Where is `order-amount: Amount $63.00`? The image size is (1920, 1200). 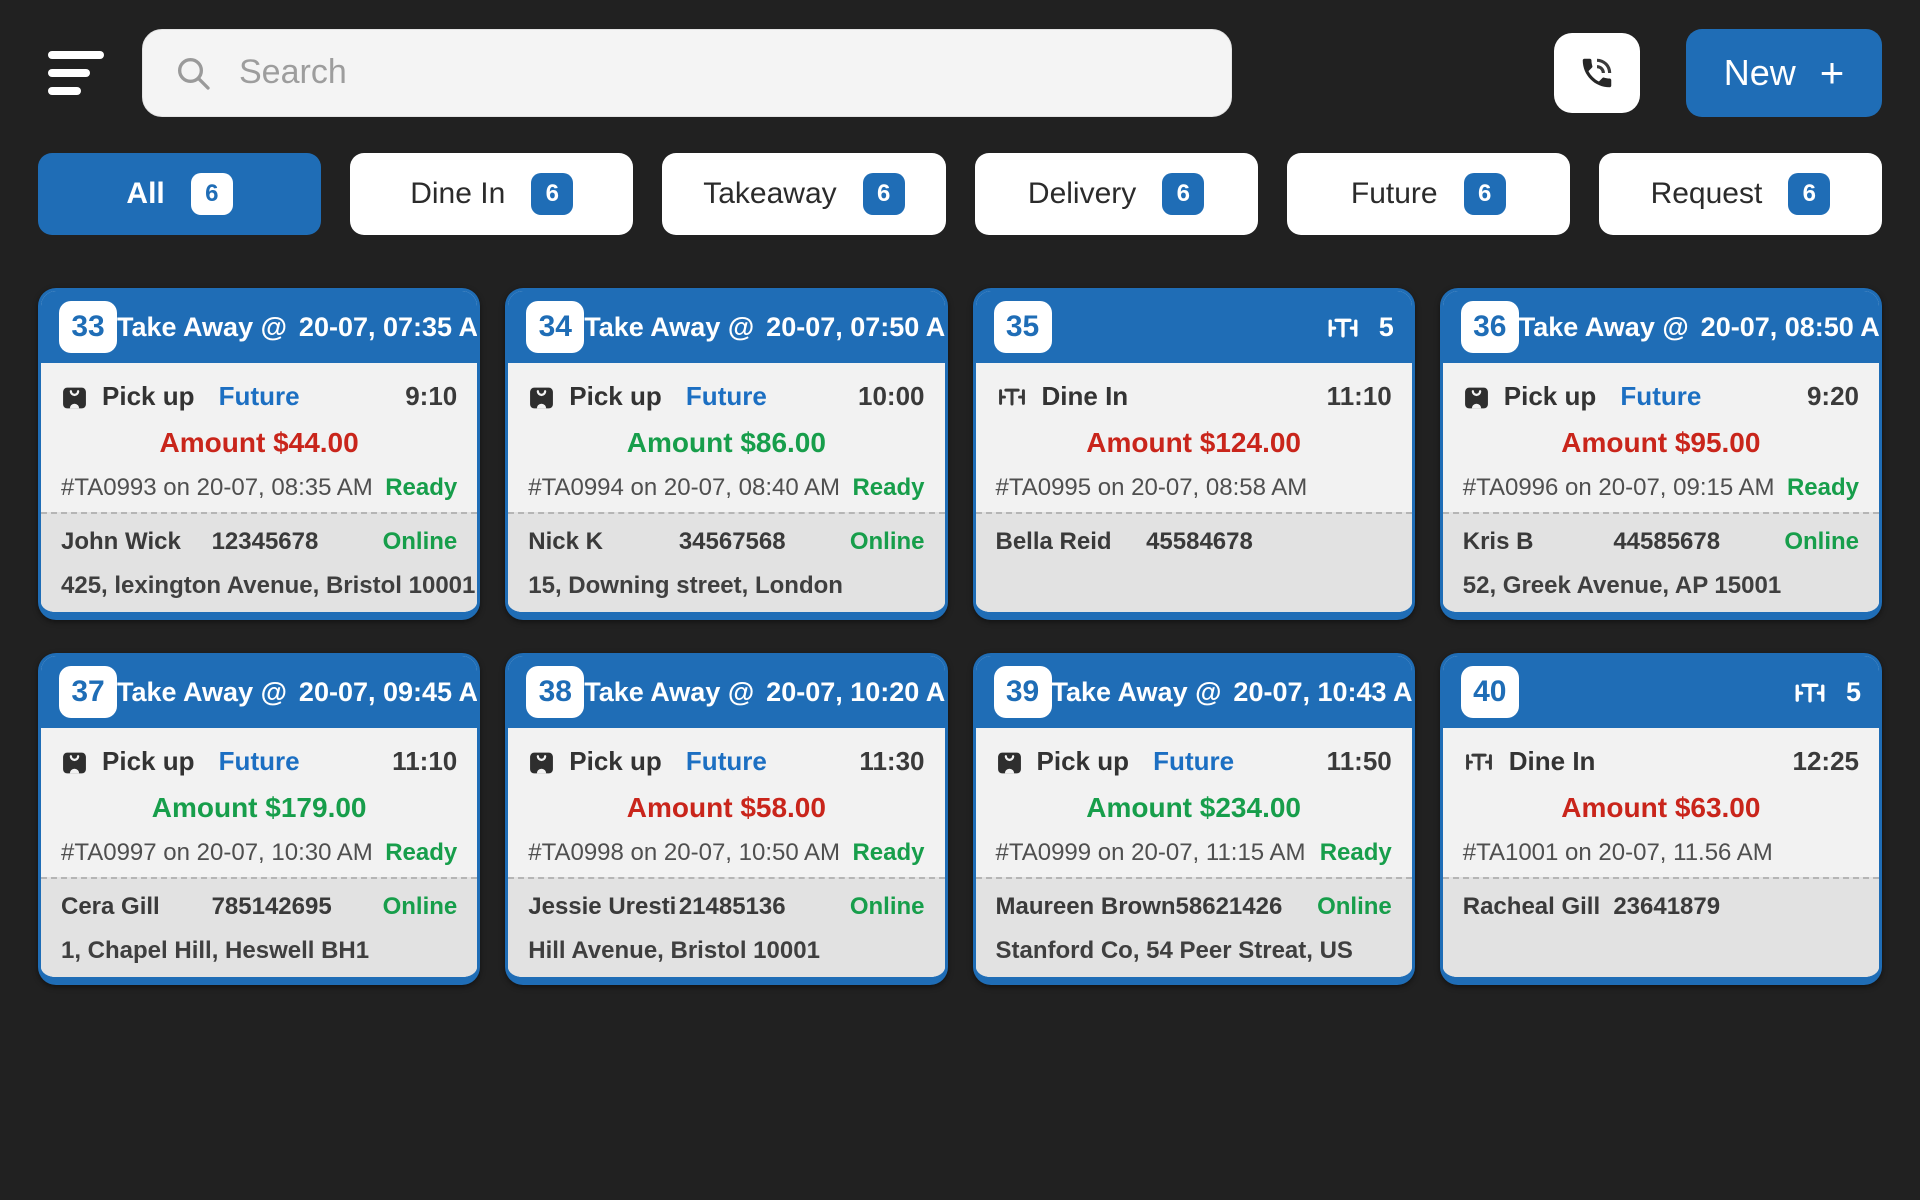
order-amount: Amount $63.00 is located at coordinates (1661, 807).